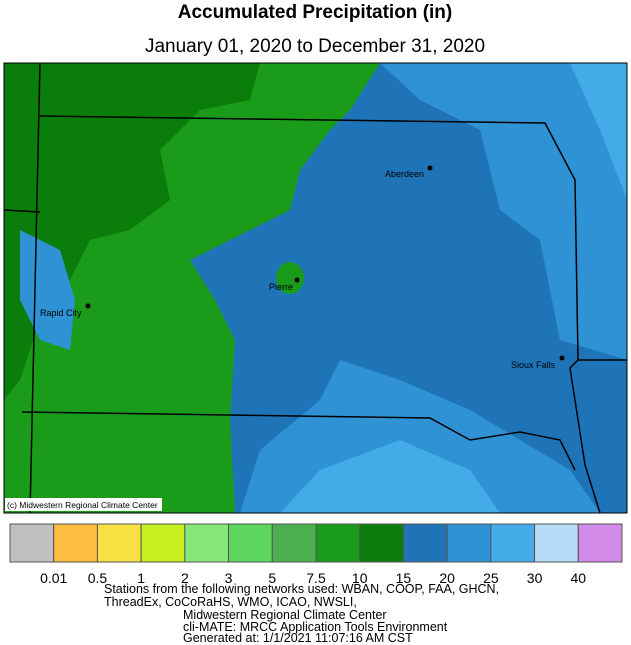 The width and height of the screenshot is (631, 645). Describe the element at coordinates (229, 578) in the screenshot. I see `legend-label: 3` at that location.